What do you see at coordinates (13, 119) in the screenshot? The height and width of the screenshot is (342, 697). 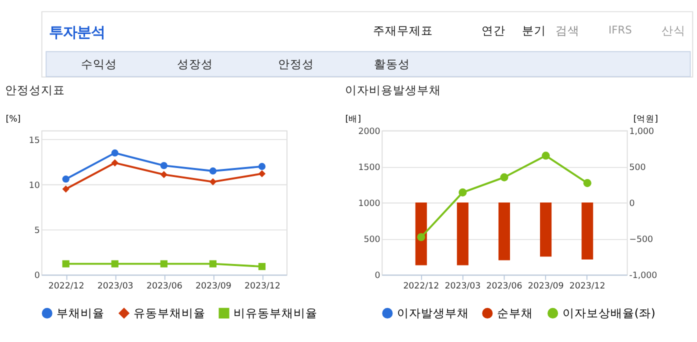 I see `y-axis-title: [%]` at bounding box center [13, 119].